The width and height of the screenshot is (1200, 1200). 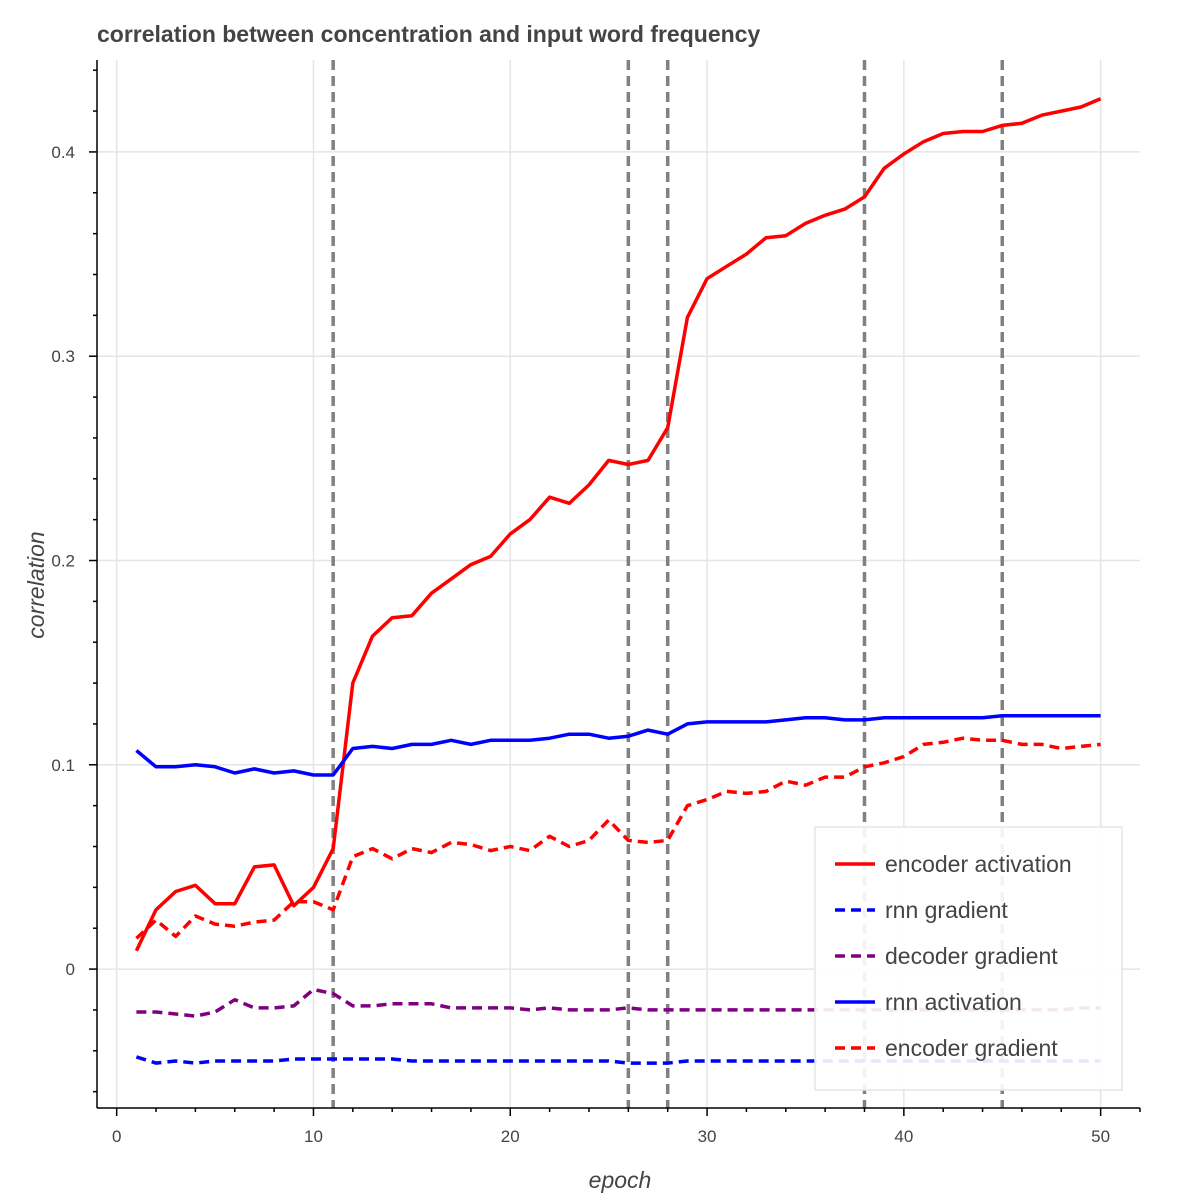 I want to click on legend-label: rnn gradient, so click(x=946, y=910).